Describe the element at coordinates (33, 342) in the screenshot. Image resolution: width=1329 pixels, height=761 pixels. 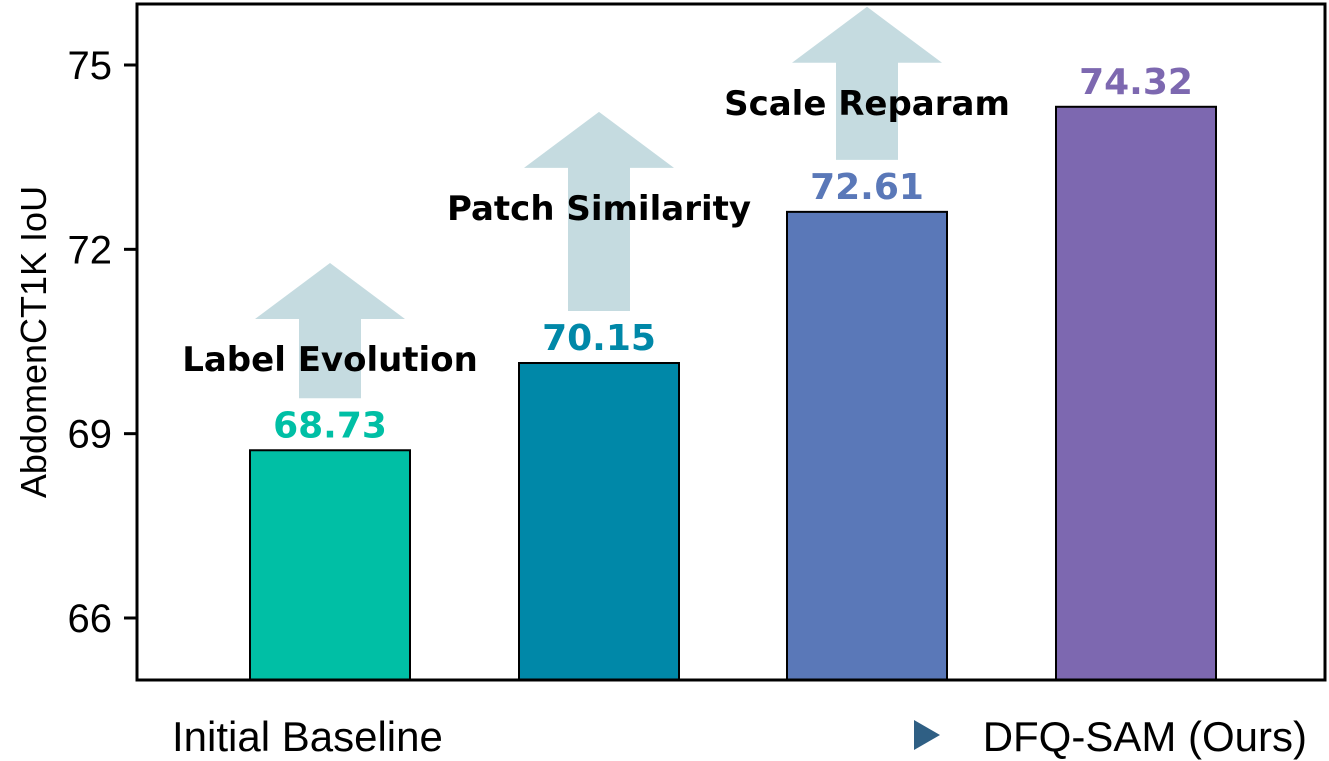
I see `y-axis-title: AbdomenCT1K IoU` at that location.